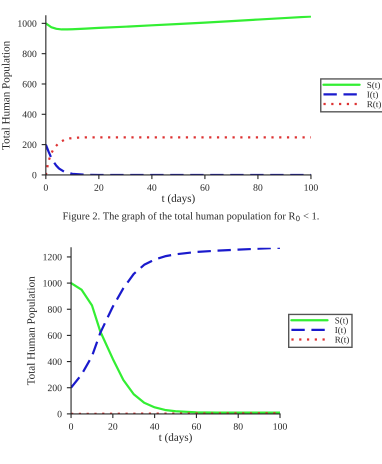  What do you see at coordinates (178, 23) in the screenshot?
I see `line-series` at bounding box center [178, 23].